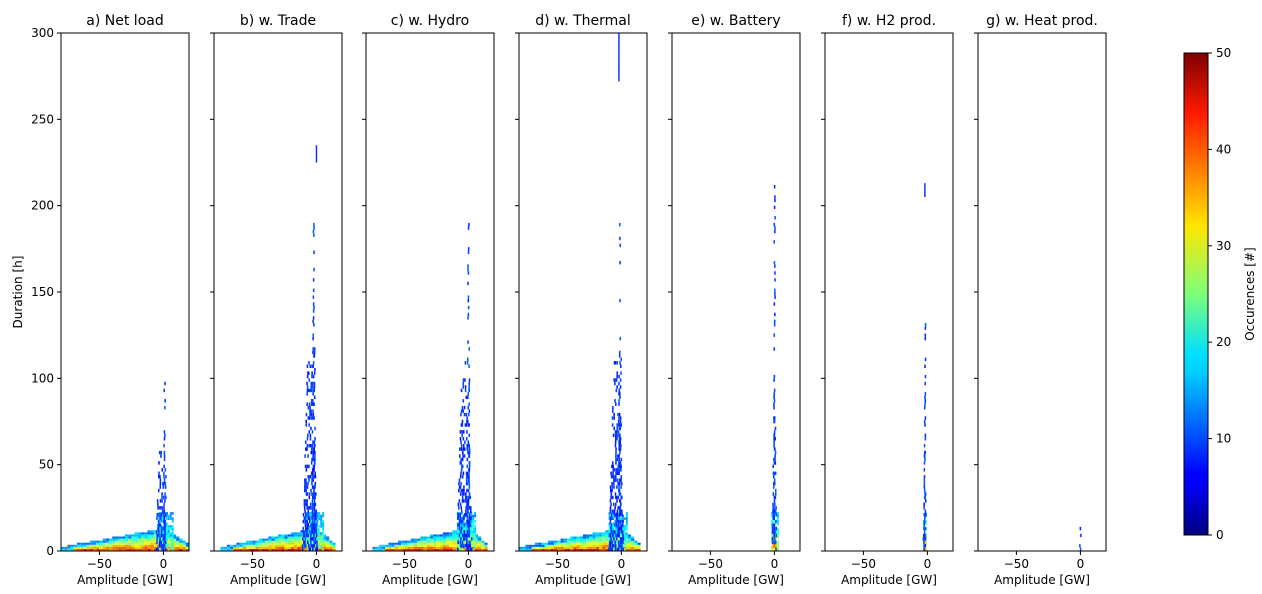 This screenshot has width=1262, height=594. I want to click on heatmap-cells, so click(1080, 538).